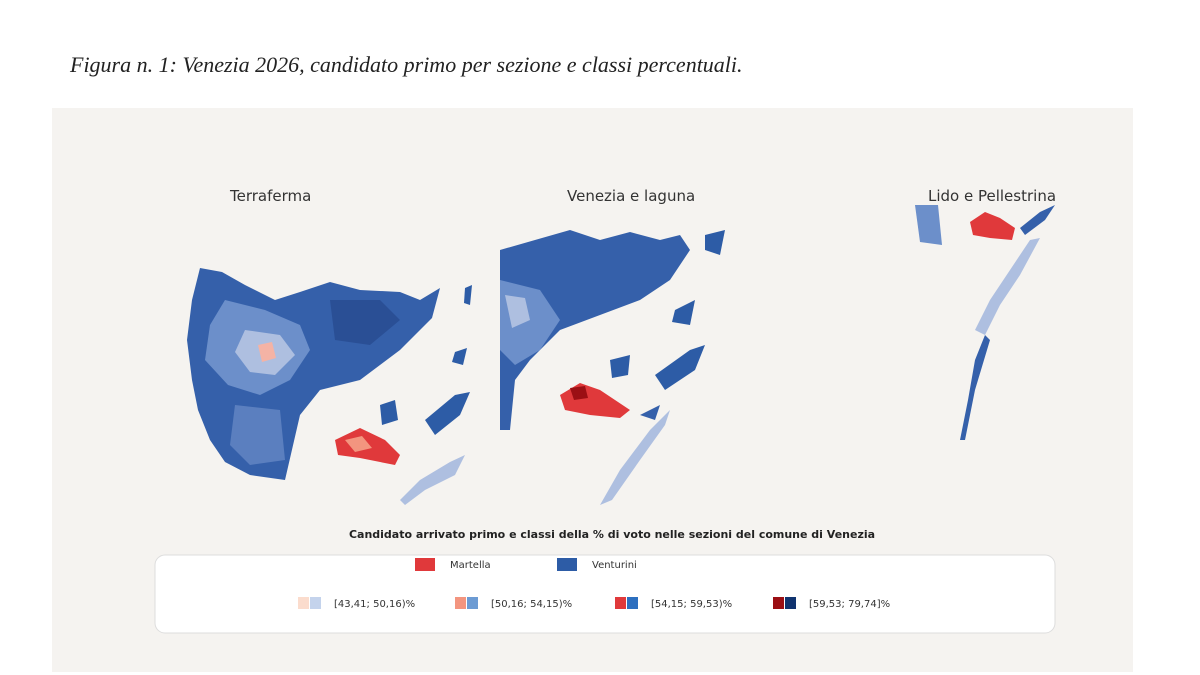 This screenshot has width=1200, height=675. I want to click on legend-box, so click(605, 594).